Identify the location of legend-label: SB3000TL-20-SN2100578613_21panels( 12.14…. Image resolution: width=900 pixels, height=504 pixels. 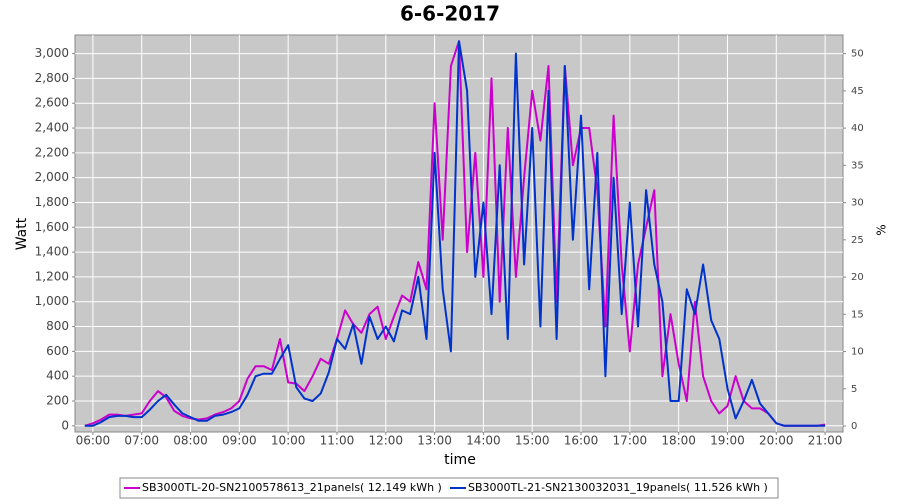
(292, 487).